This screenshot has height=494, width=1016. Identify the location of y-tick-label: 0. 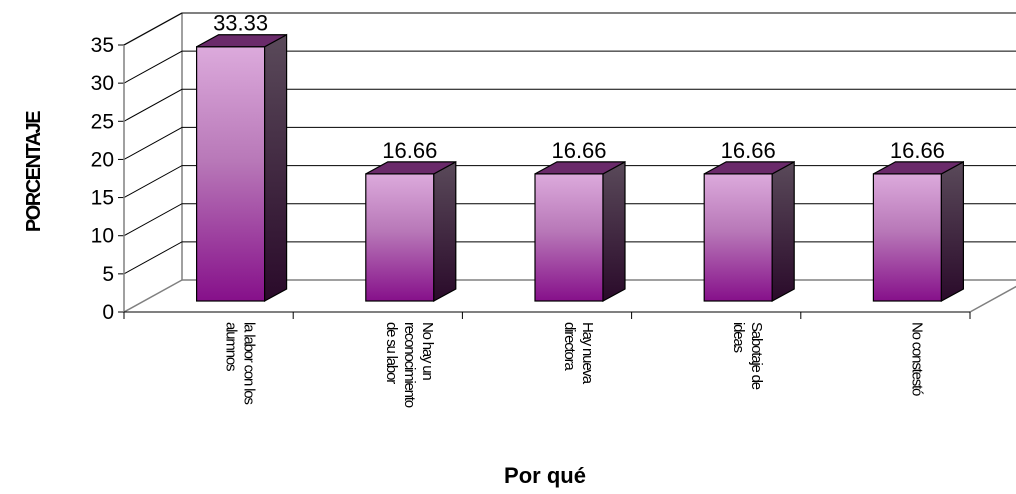
(108, 312).